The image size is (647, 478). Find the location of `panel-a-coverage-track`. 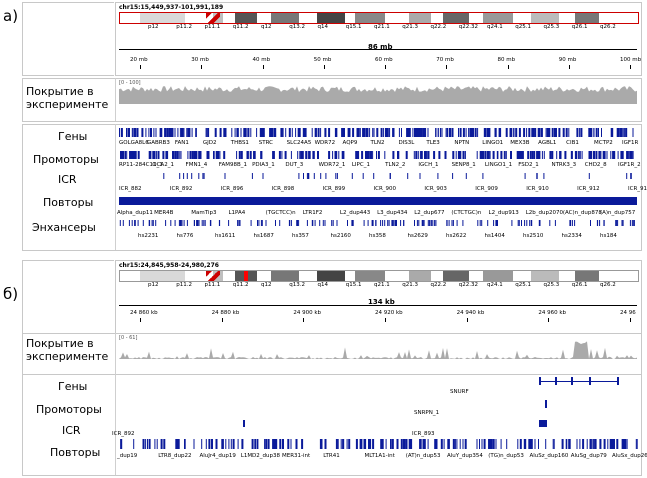

panel-a-coverage-track is located at coordinates (378, 94).